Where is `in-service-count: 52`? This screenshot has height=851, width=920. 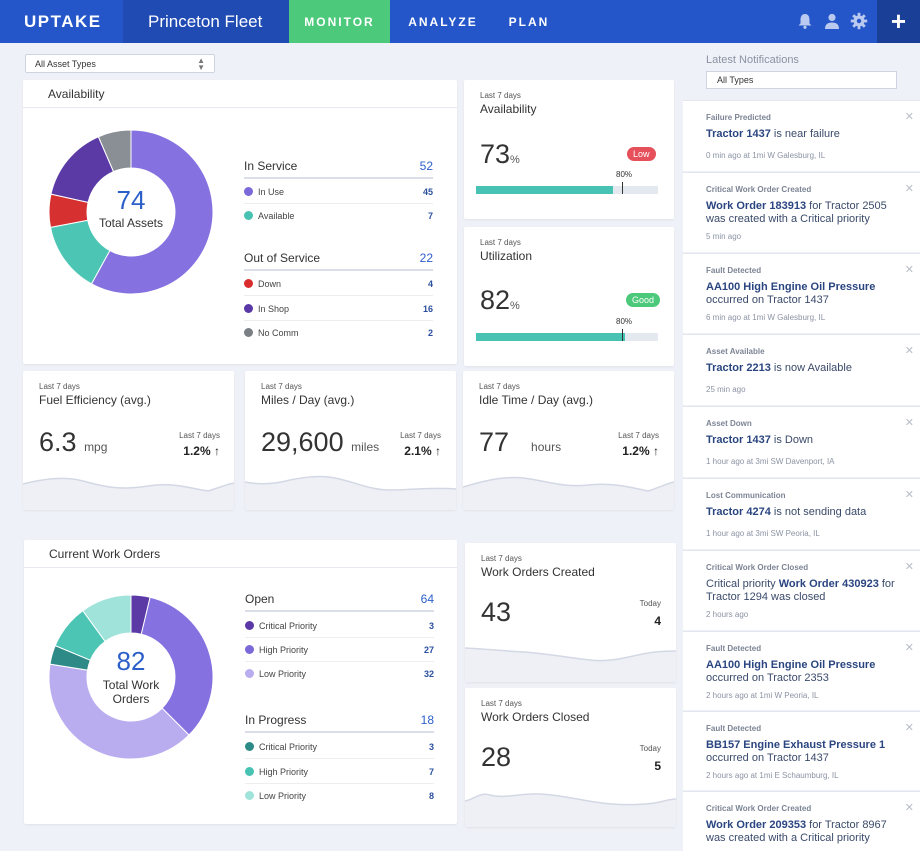 in-service-count: 52 is located at coordinates (426, 166).